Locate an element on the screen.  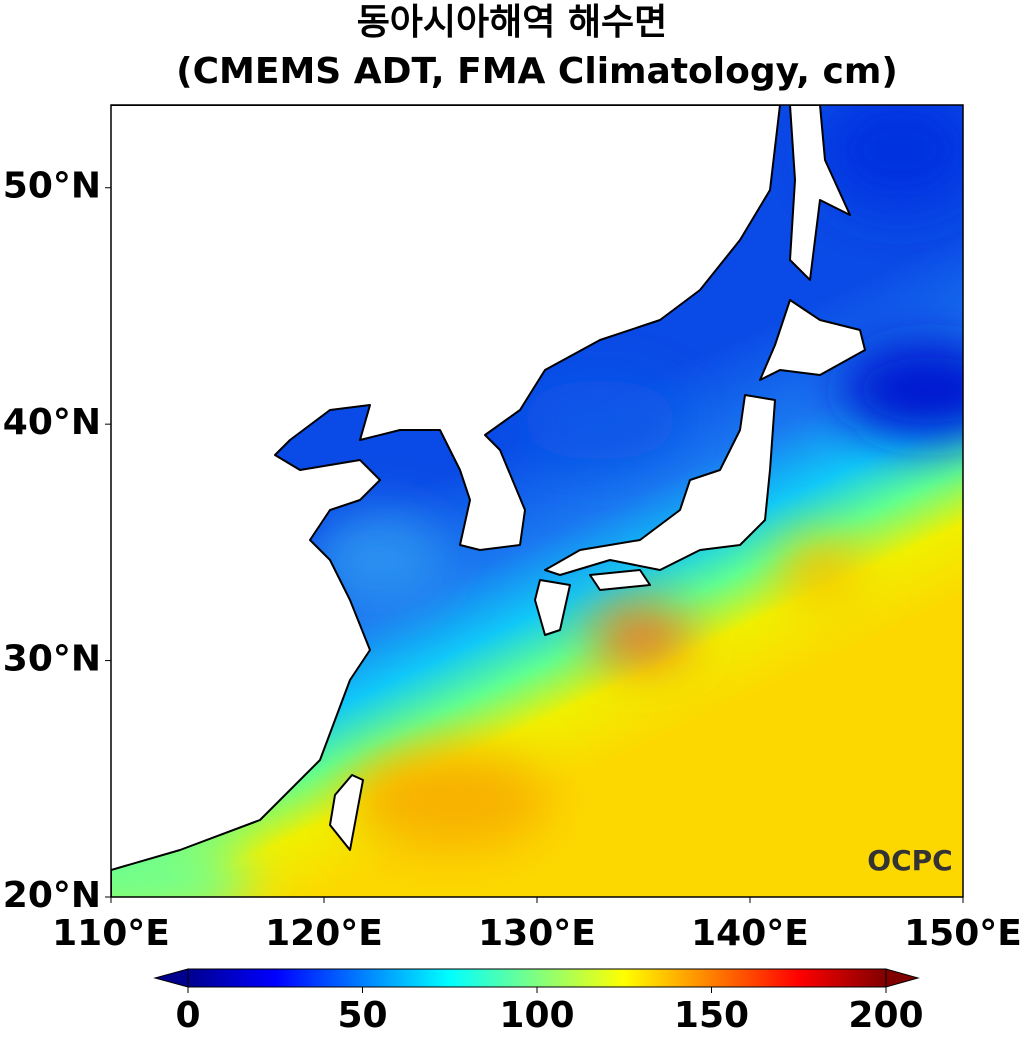
y-tick-label: 50°N is located at coordinates (52, 186).